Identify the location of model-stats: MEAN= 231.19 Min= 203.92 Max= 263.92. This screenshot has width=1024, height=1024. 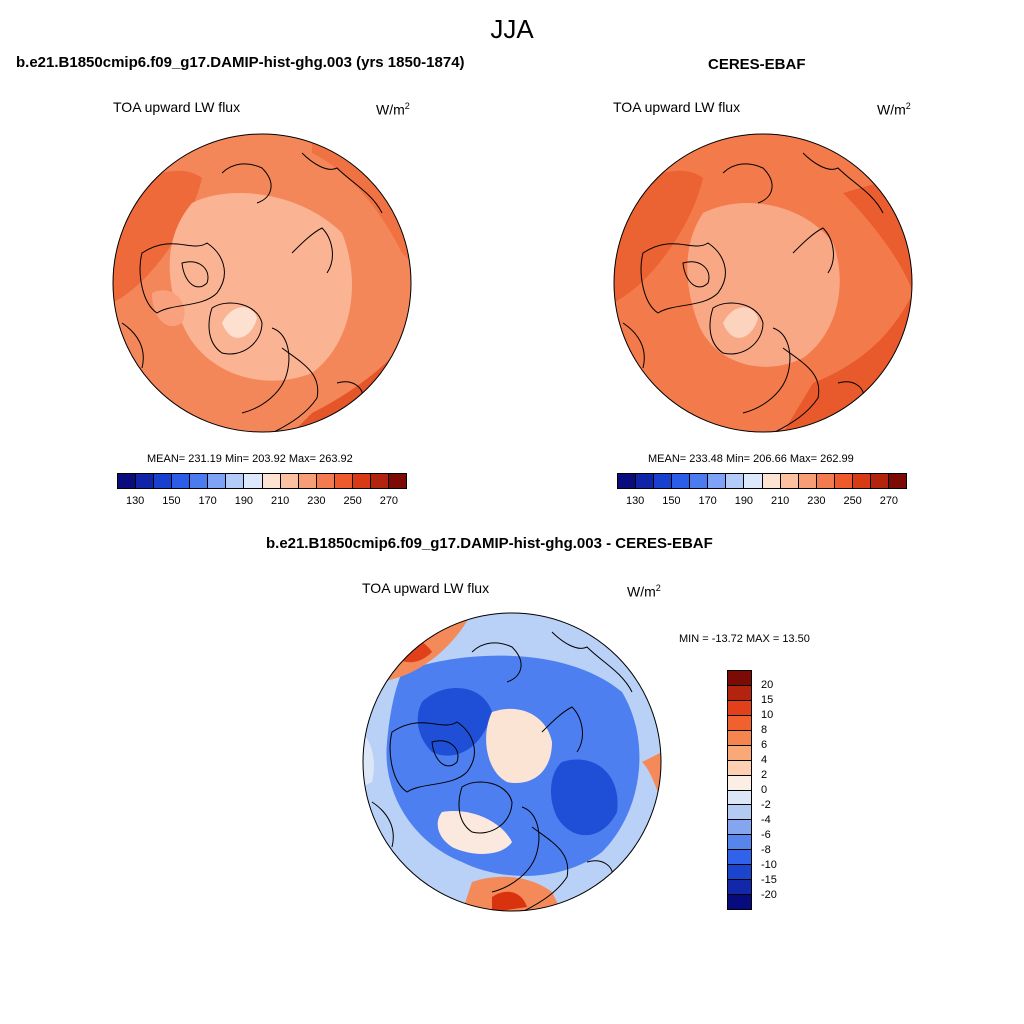
(250, 459).